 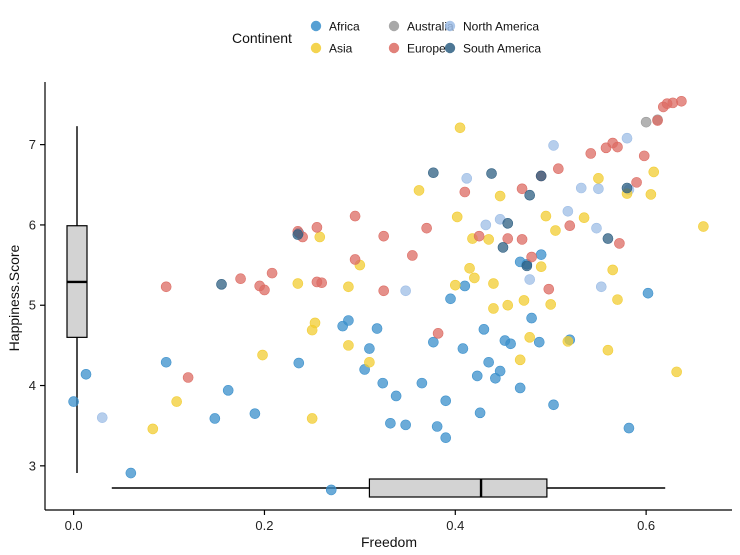 What do you see at coordinates (316, 48) in the screenshot?
I see `legend-key-asia` at bounding box center [316, 48].